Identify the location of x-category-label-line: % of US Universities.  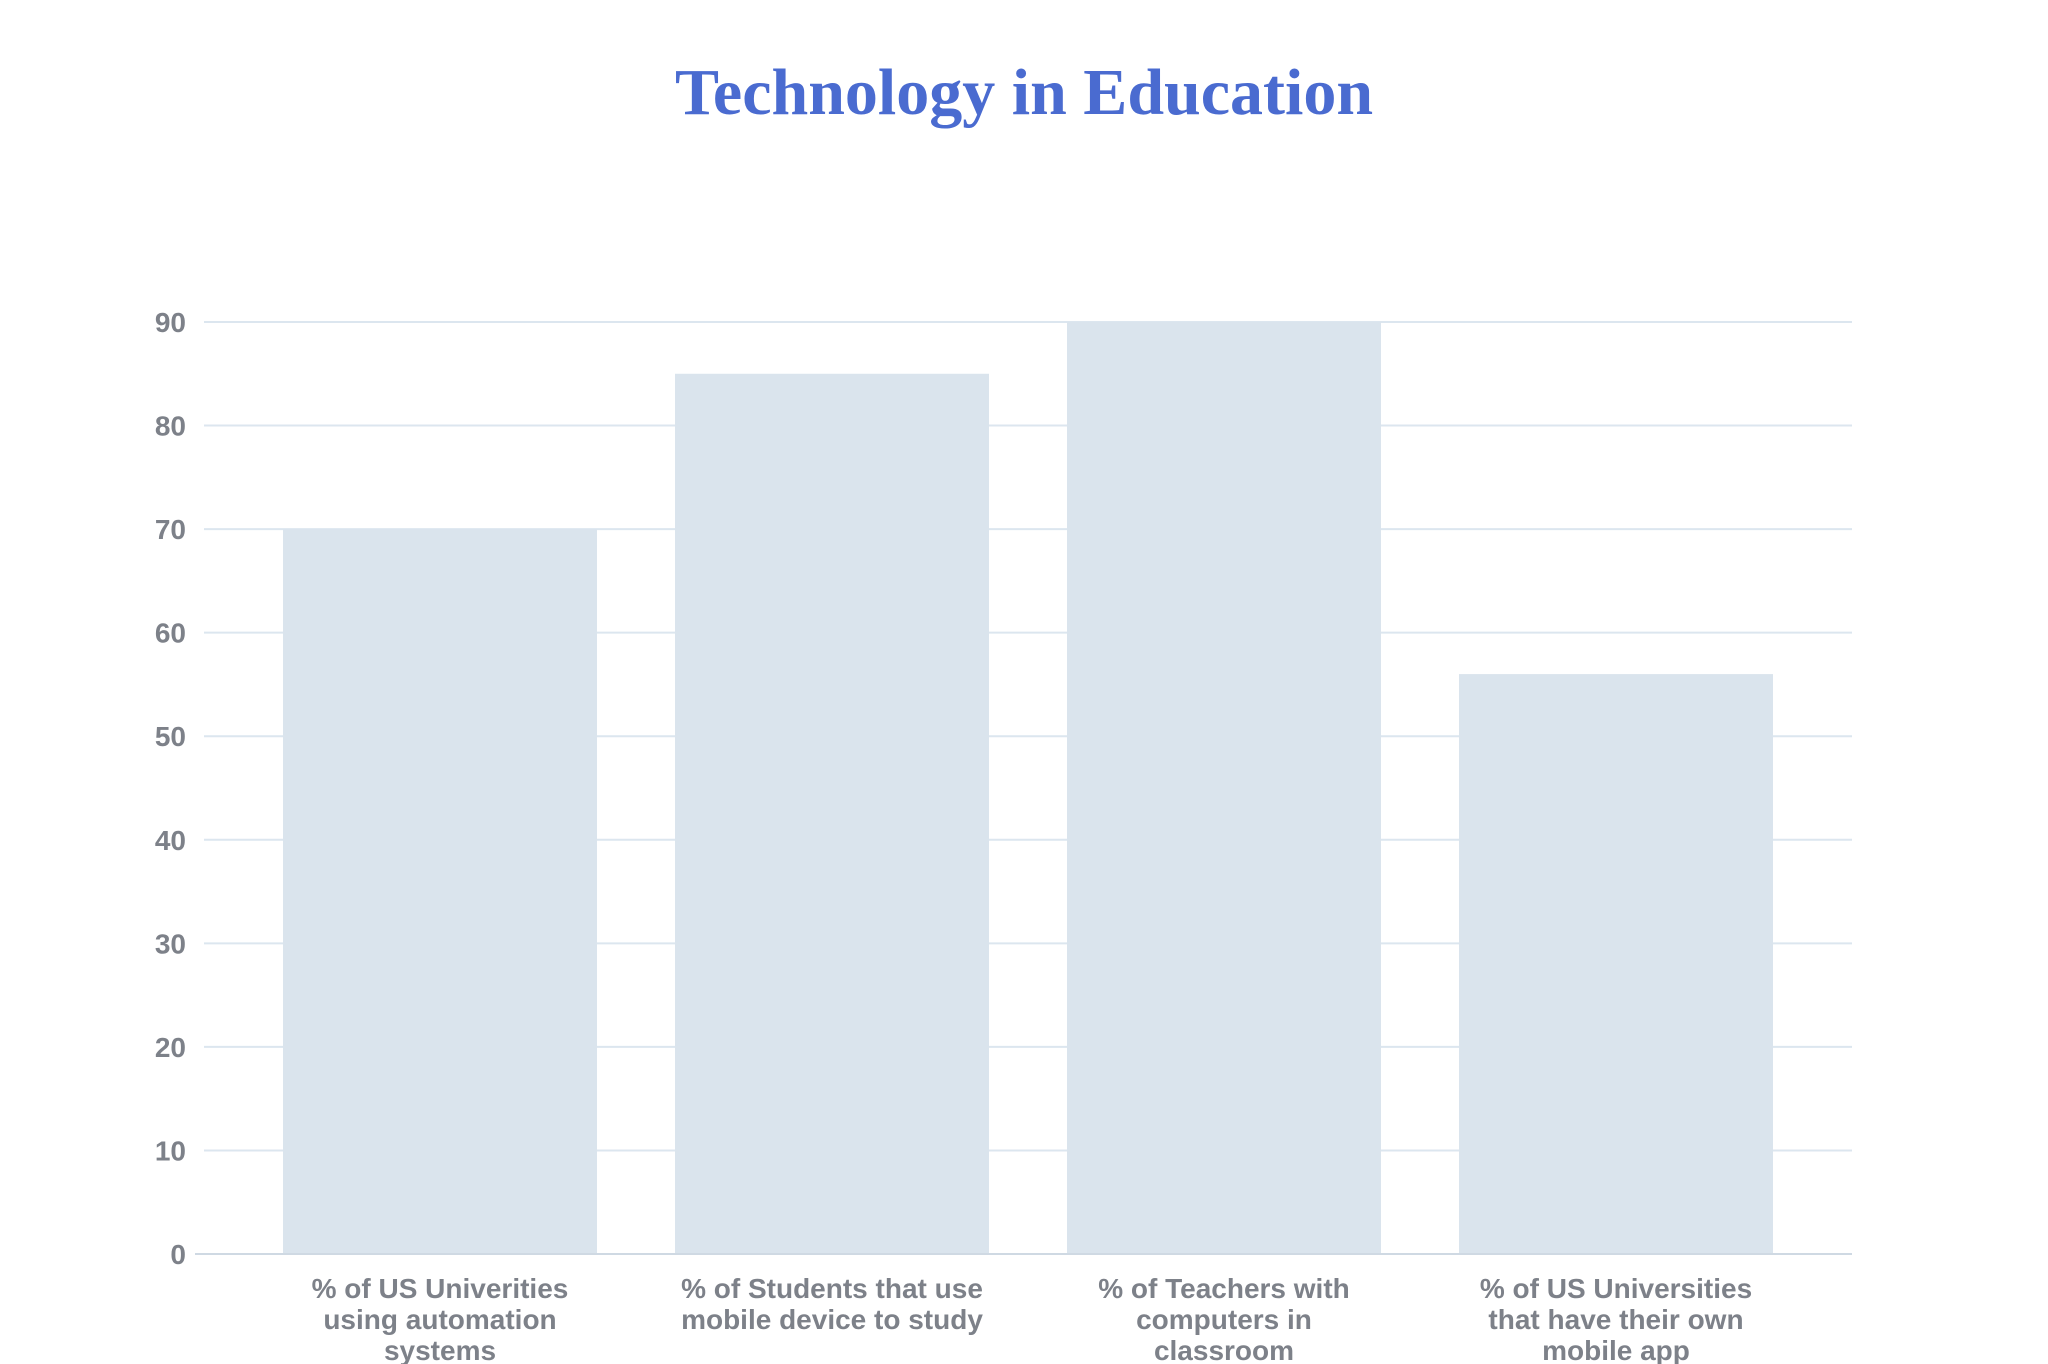
(1616, 1288).